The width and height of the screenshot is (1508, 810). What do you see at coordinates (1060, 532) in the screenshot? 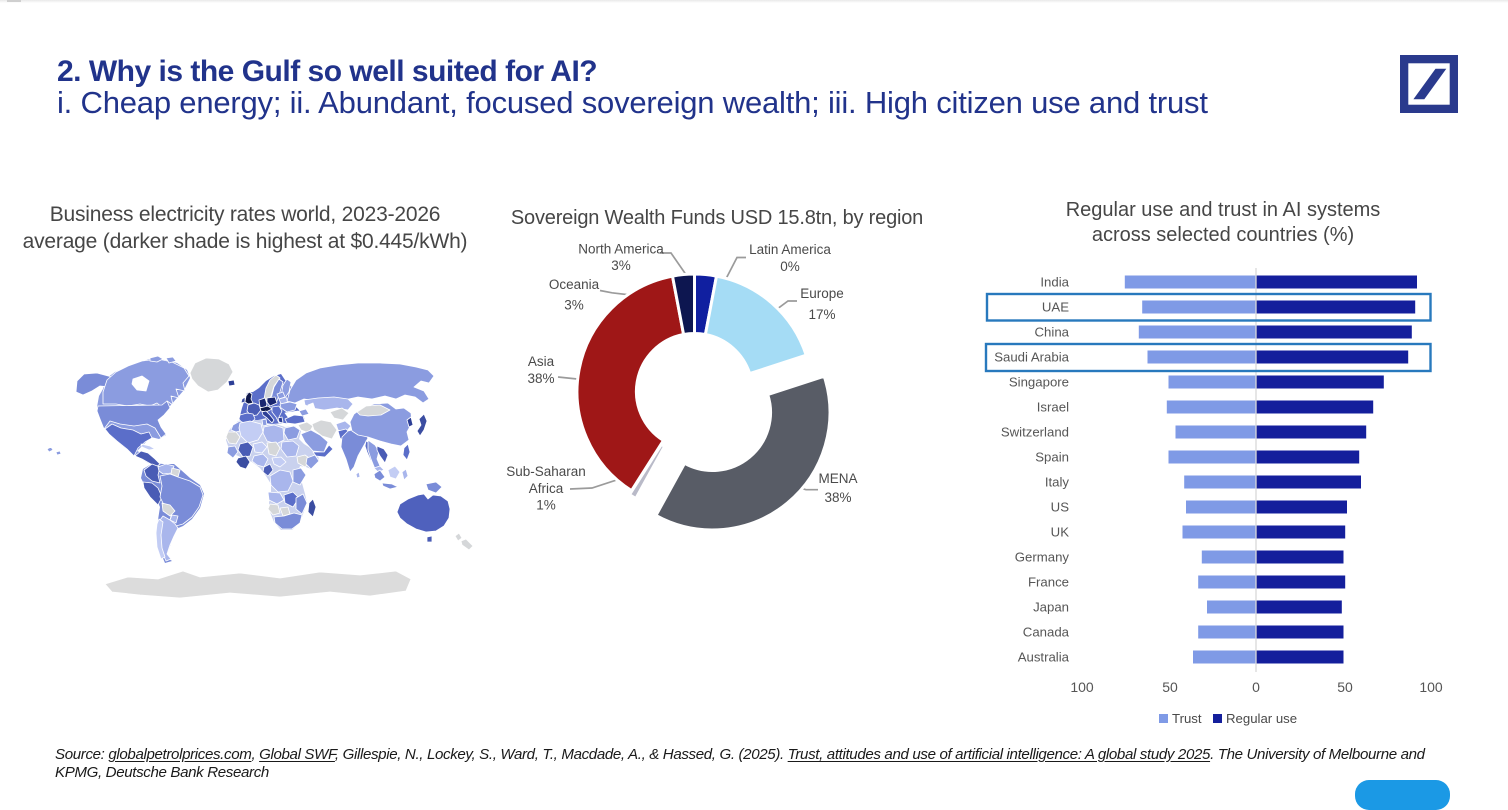
I see `svg-text: UK` at bounding box center [1060, 532].